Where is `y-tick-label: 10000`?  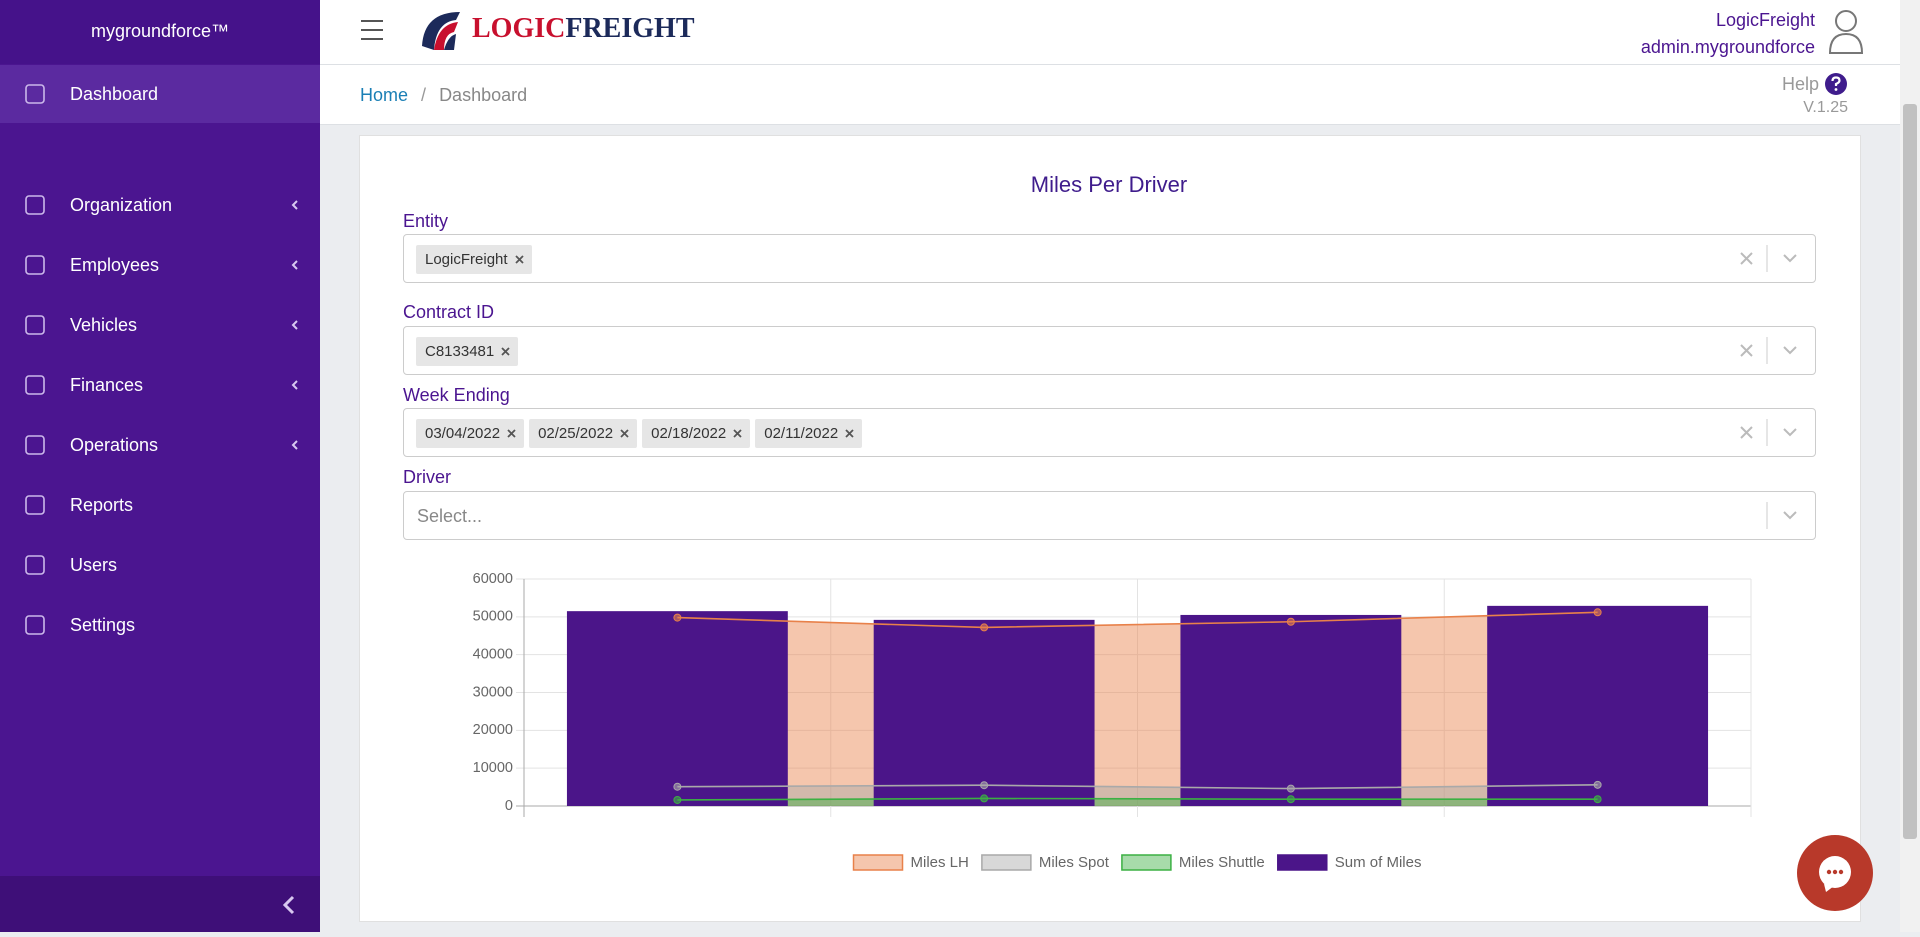
y-tick-label: 10000 is located at coordinates (493, 768).